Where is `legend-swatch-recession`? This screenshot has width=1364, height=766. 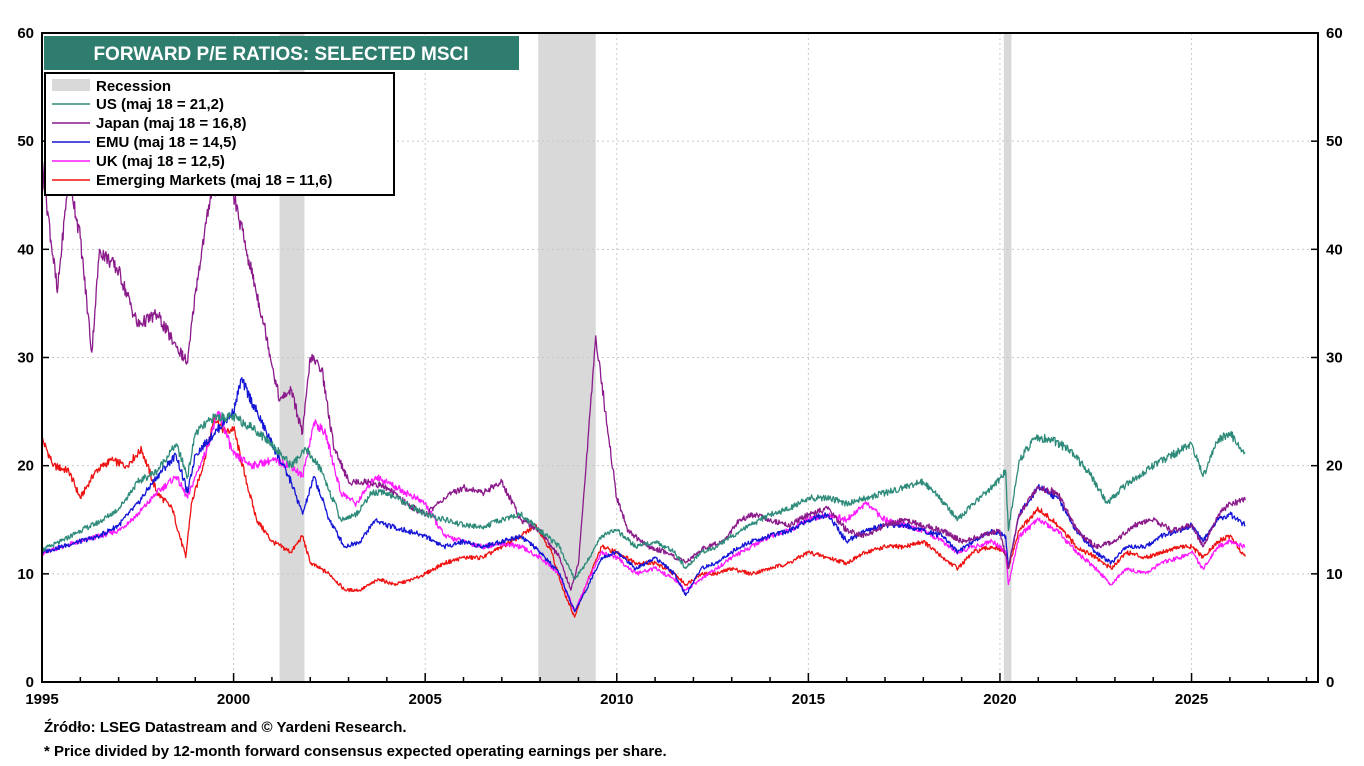
legend-swatch-recession is located at coordinates (71, 85).